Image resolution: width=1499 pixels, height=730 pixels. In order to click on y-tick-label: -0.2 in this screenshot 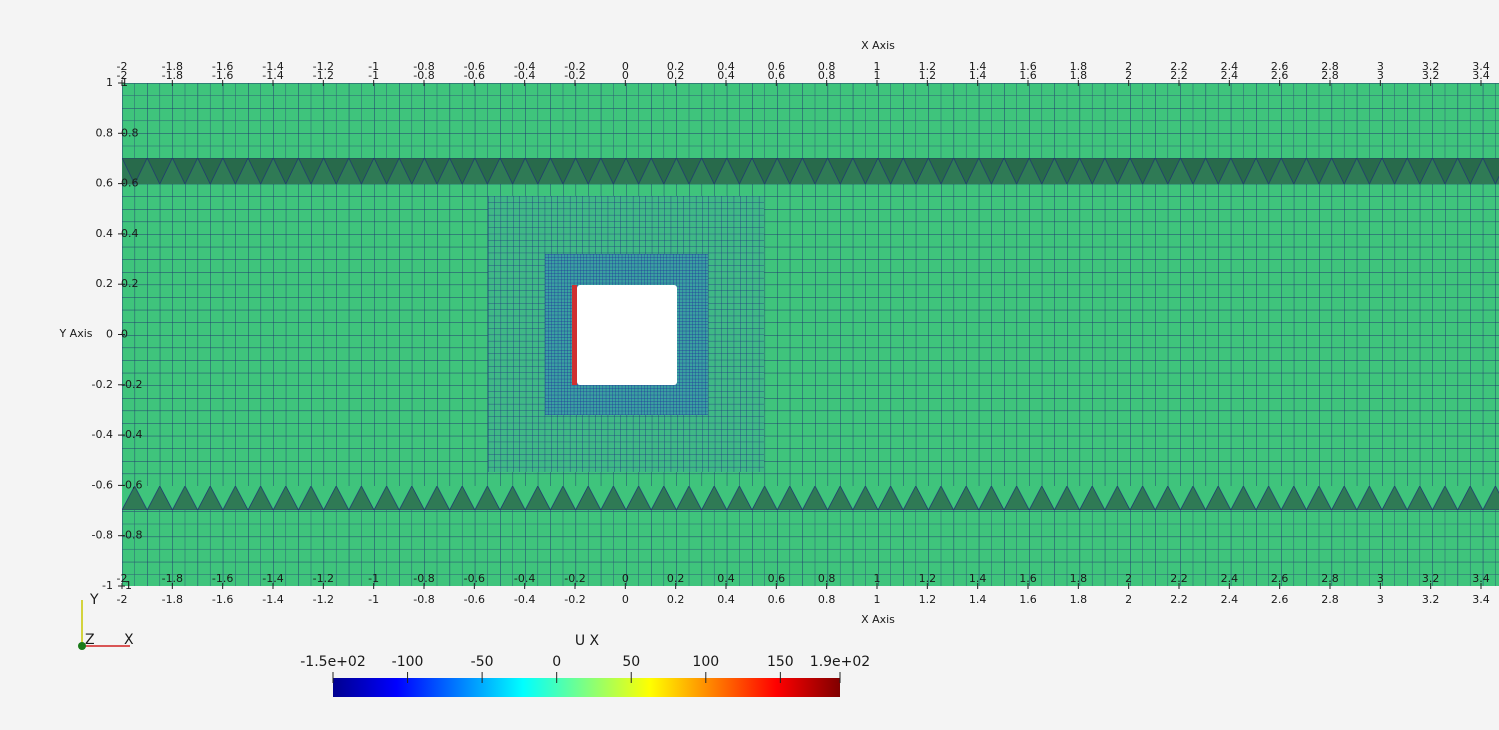, I will do `click(102, 384)`.